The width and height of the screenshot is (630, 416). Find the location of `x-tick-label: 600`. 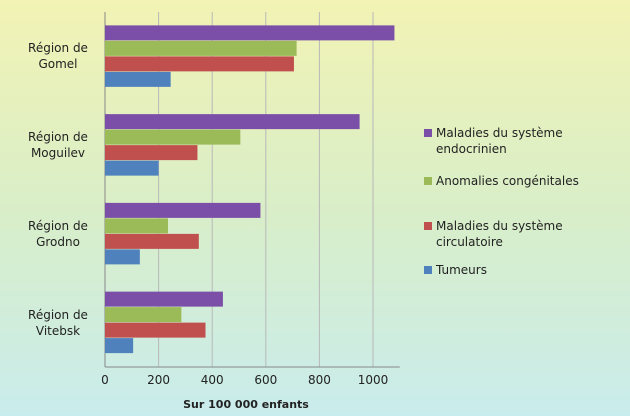

x-tick-label: 600 is located at coordinates (265, 380).